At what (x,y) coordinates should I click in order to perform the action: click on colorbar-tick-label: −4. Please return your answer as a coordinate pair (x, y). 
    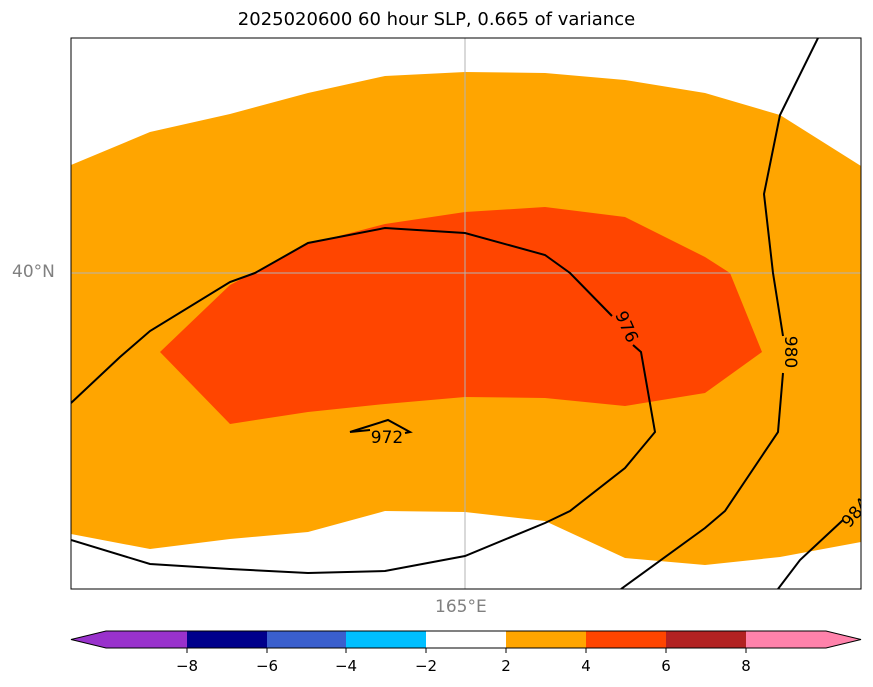
    Looking at the image, I should click on (346, 666).